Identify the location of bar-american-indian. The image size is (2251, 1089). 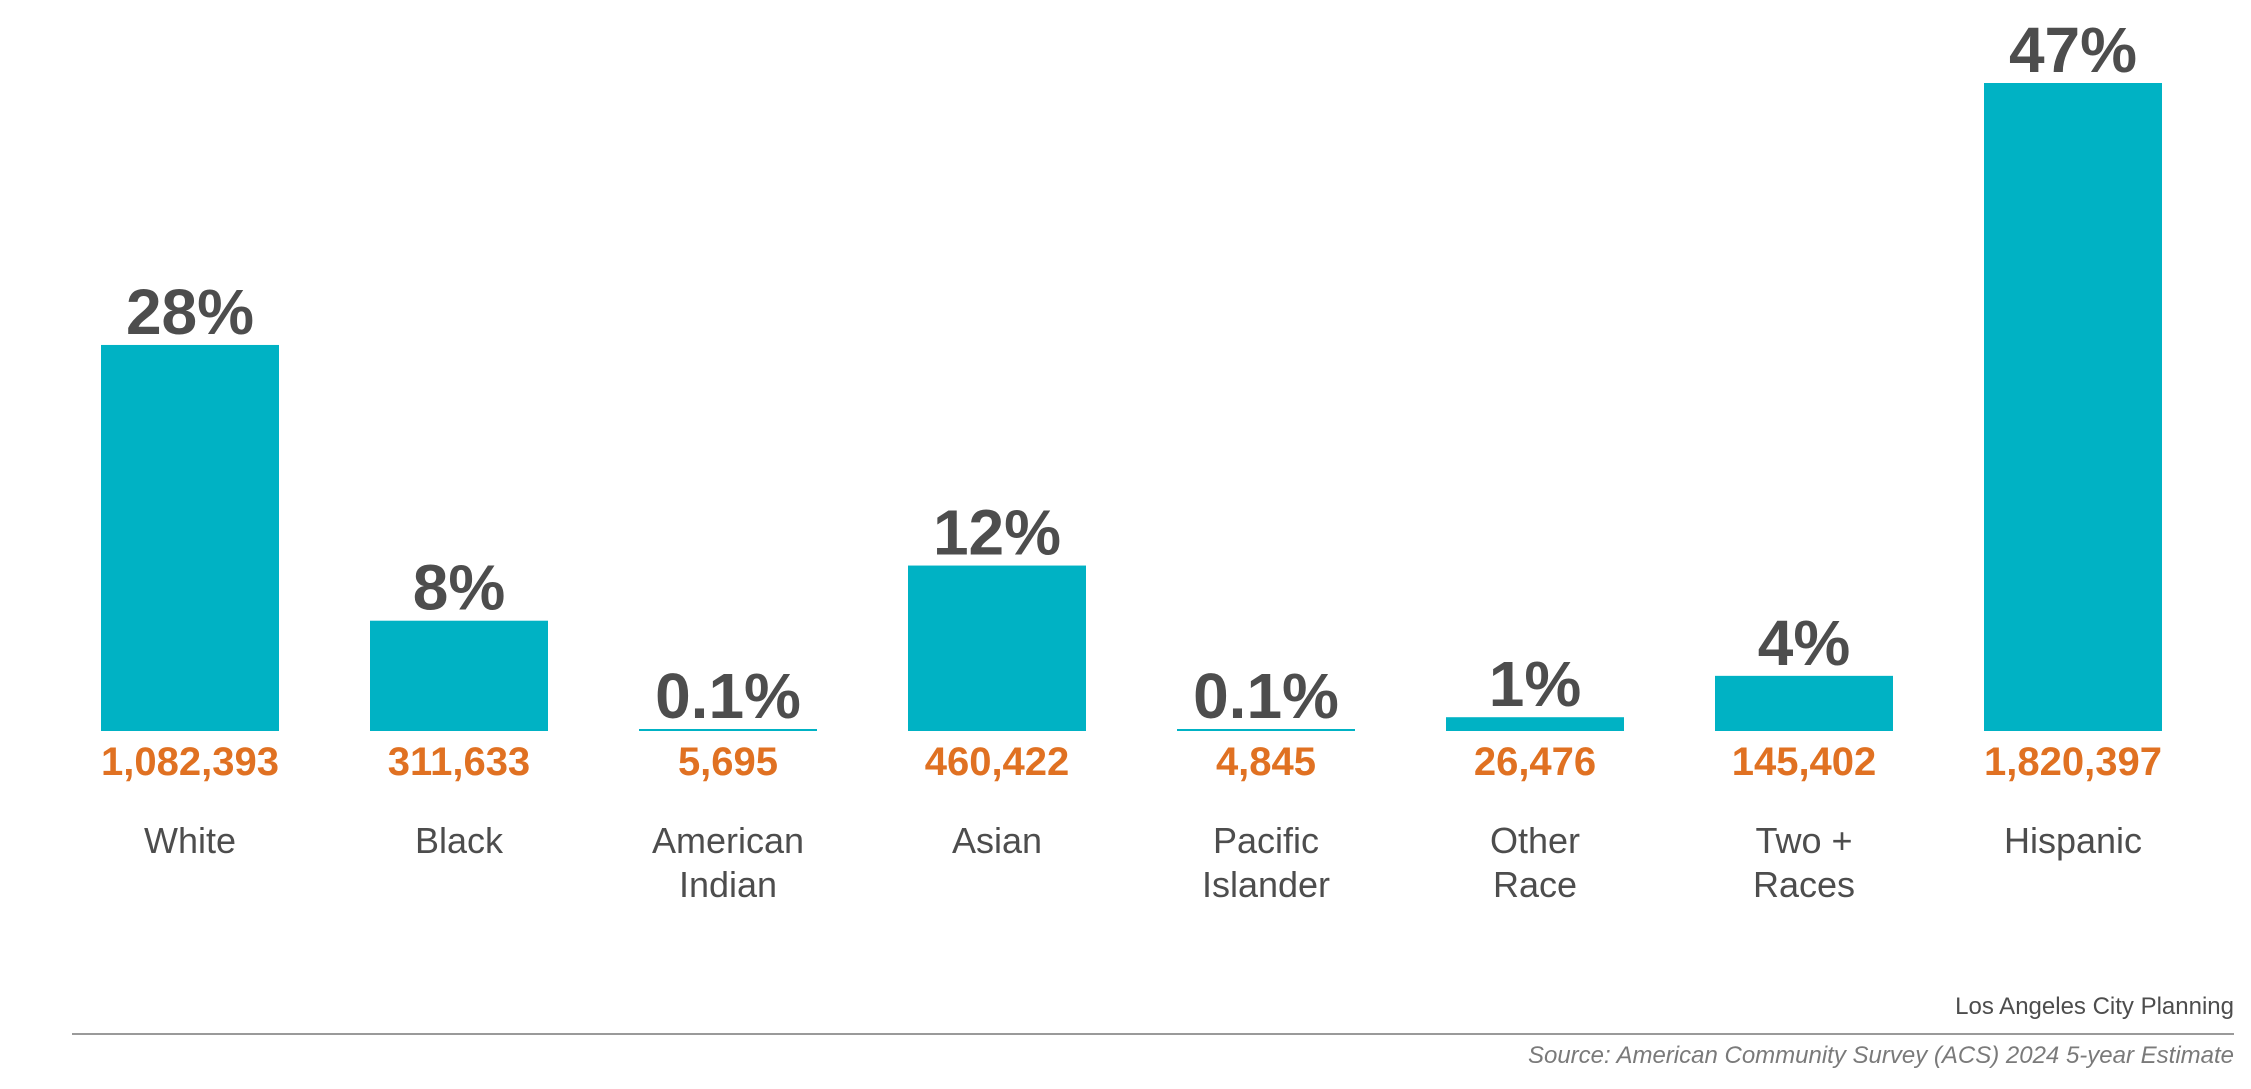
(728, 730).